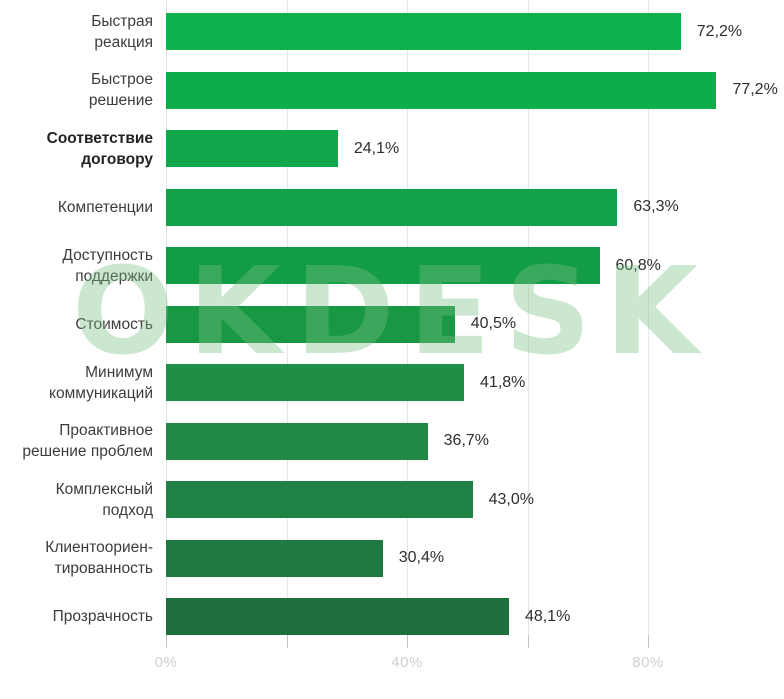 The image size is (784, 699). What do you see at coordinates (114, 324) in the screenshot?
I see `category-label: Стоимость` at bounding box center [114, 324].